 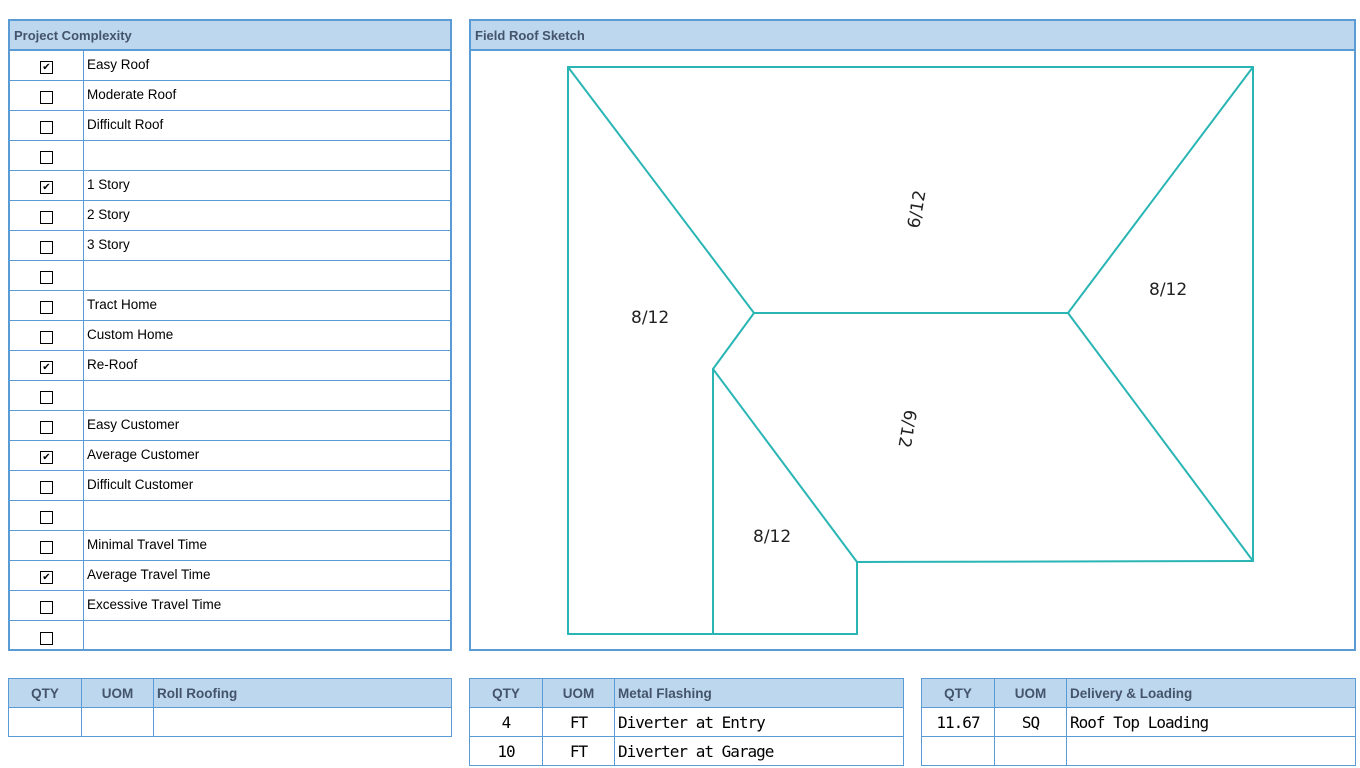 I want to click on option-label: Excessive Travel Time, so click(x=154, y=604).